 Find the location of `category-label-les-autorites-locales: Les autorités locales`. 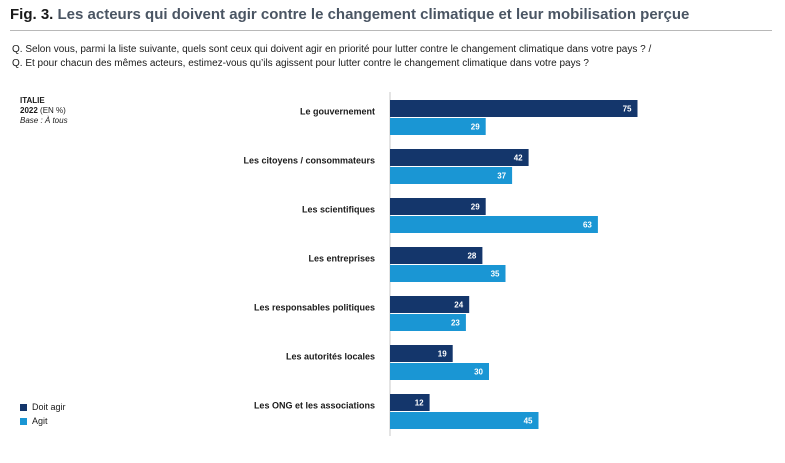

category-label-les-autorites-locales: Les autorités locales is located at coordinates (330, 357).